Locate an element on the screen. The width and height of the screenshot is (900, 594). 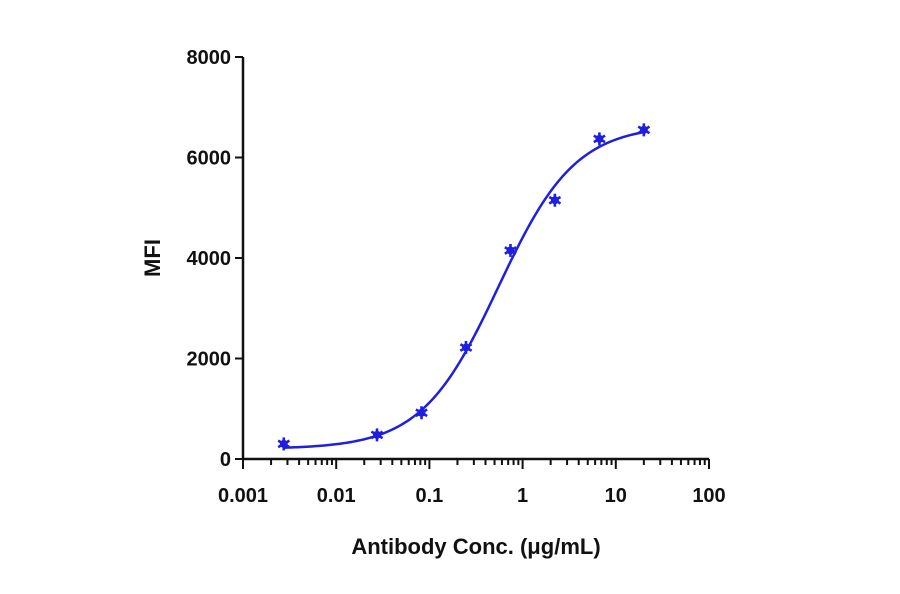
x-tick-label: 100 is located at coordinates (708, 496).